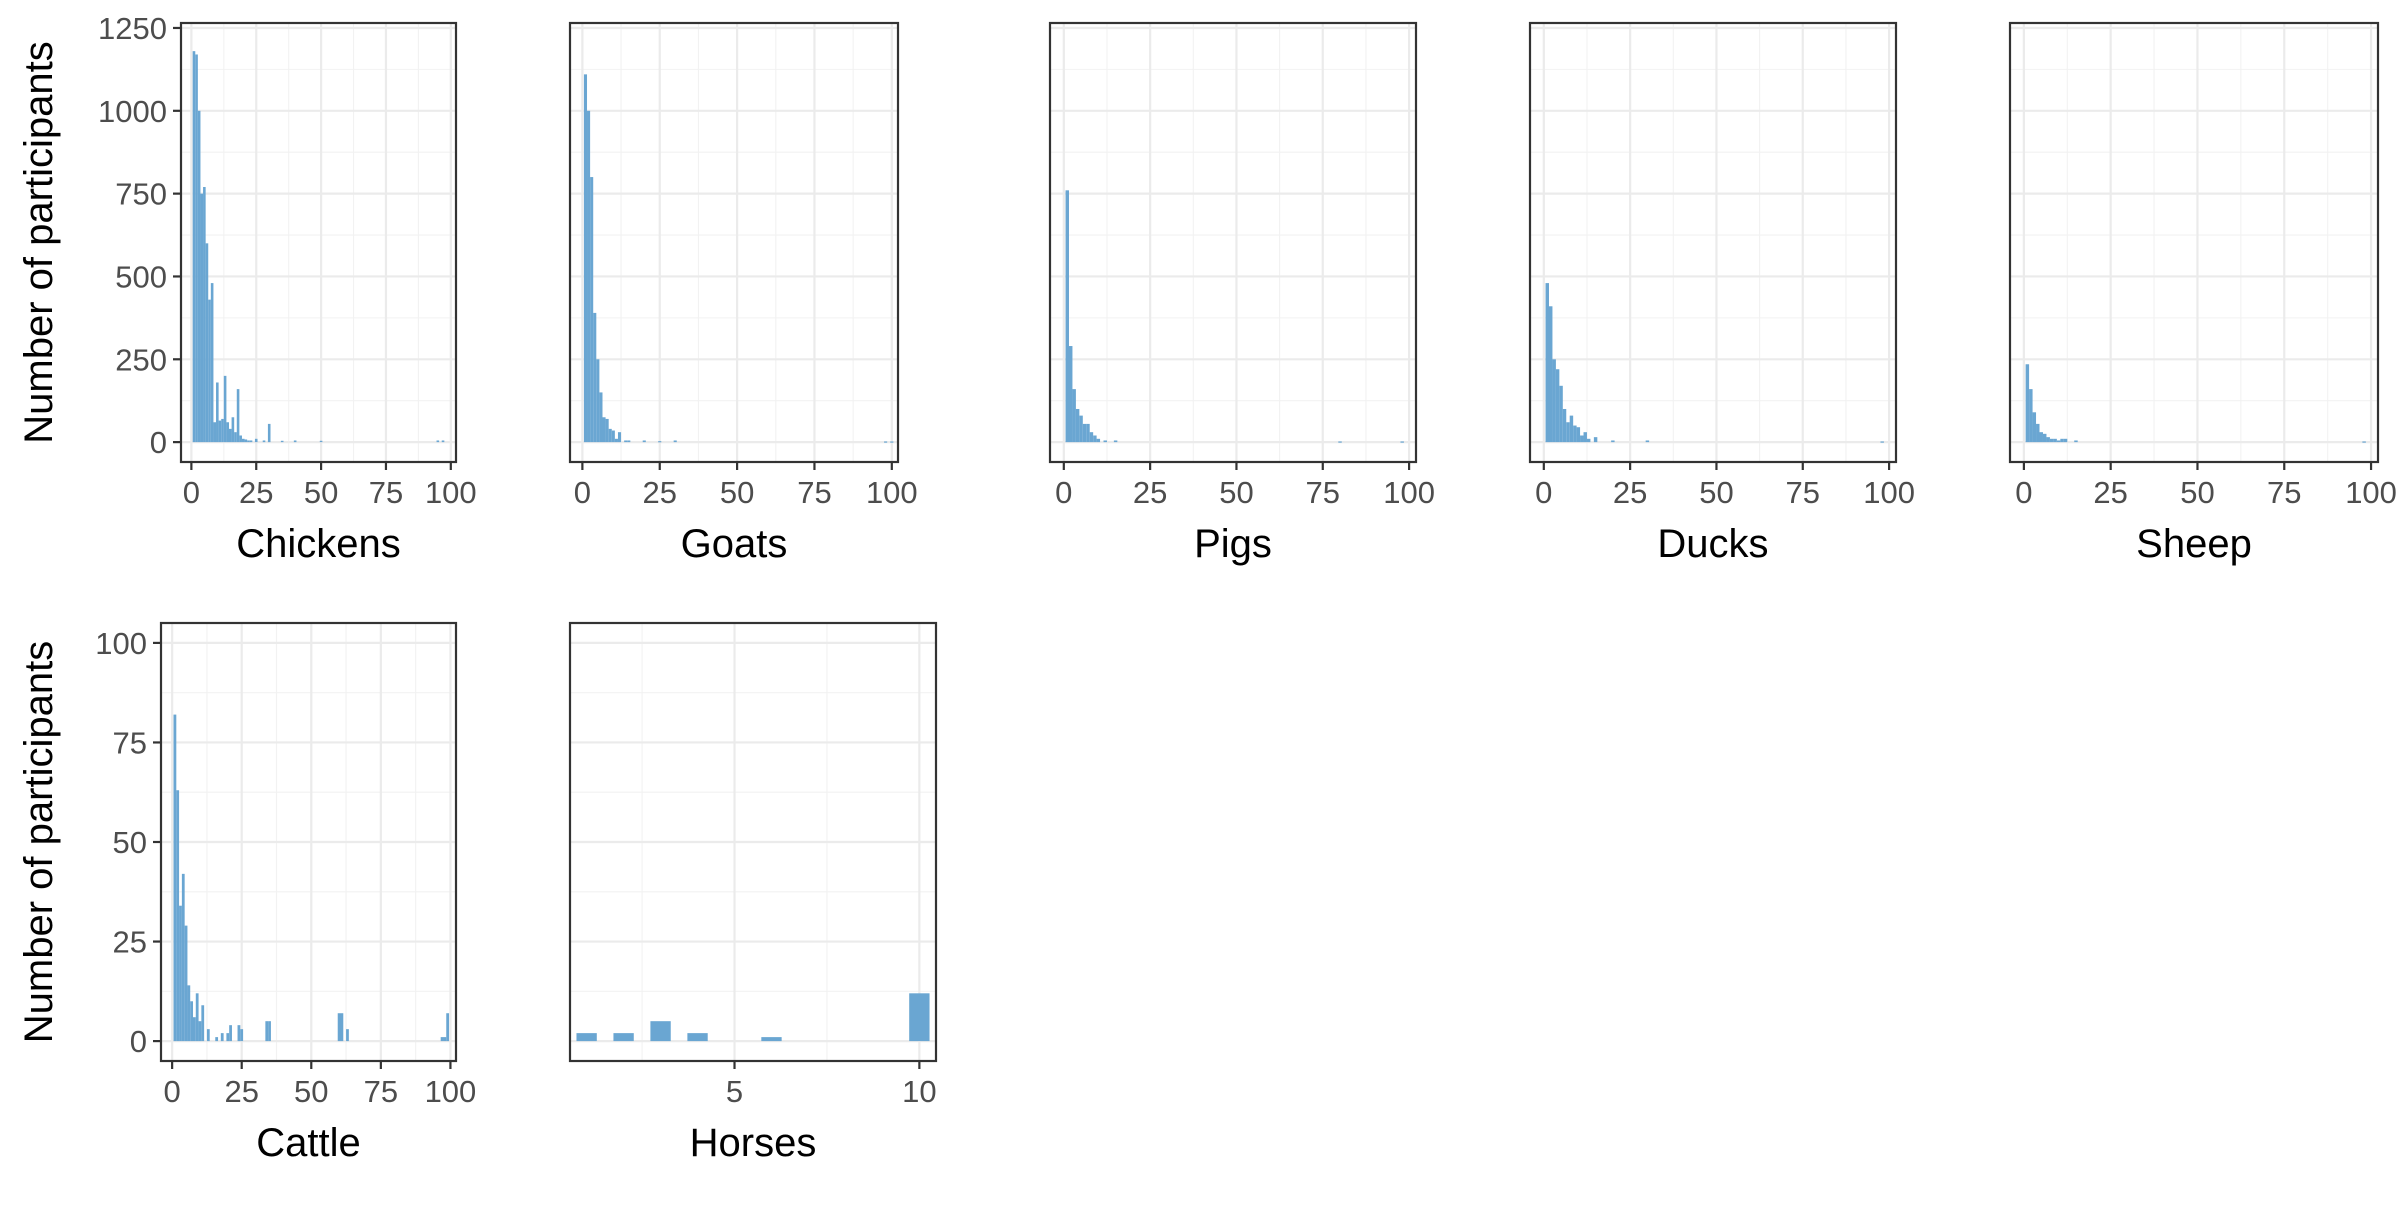 This screenshot has height=1205, width=2400. I want to click on panel-ducks: 0 25 50 75 100 Ducks, so click(1721, 293).